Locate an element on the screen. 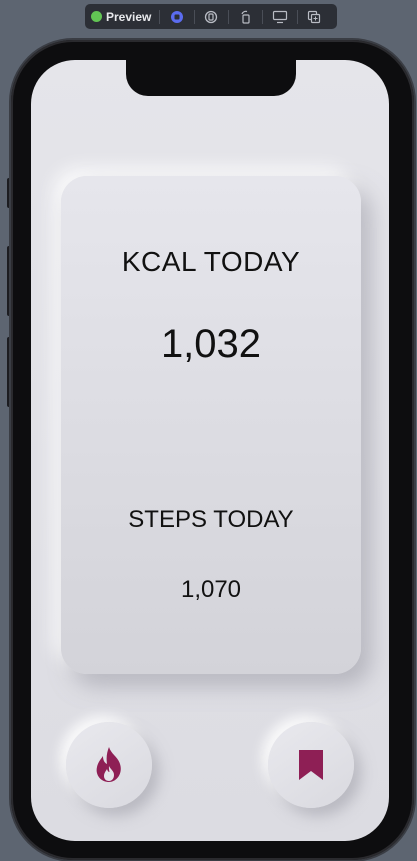 The height and width of the screenshot is (861, 417). selectable-button is located at coordinates (211, 17).